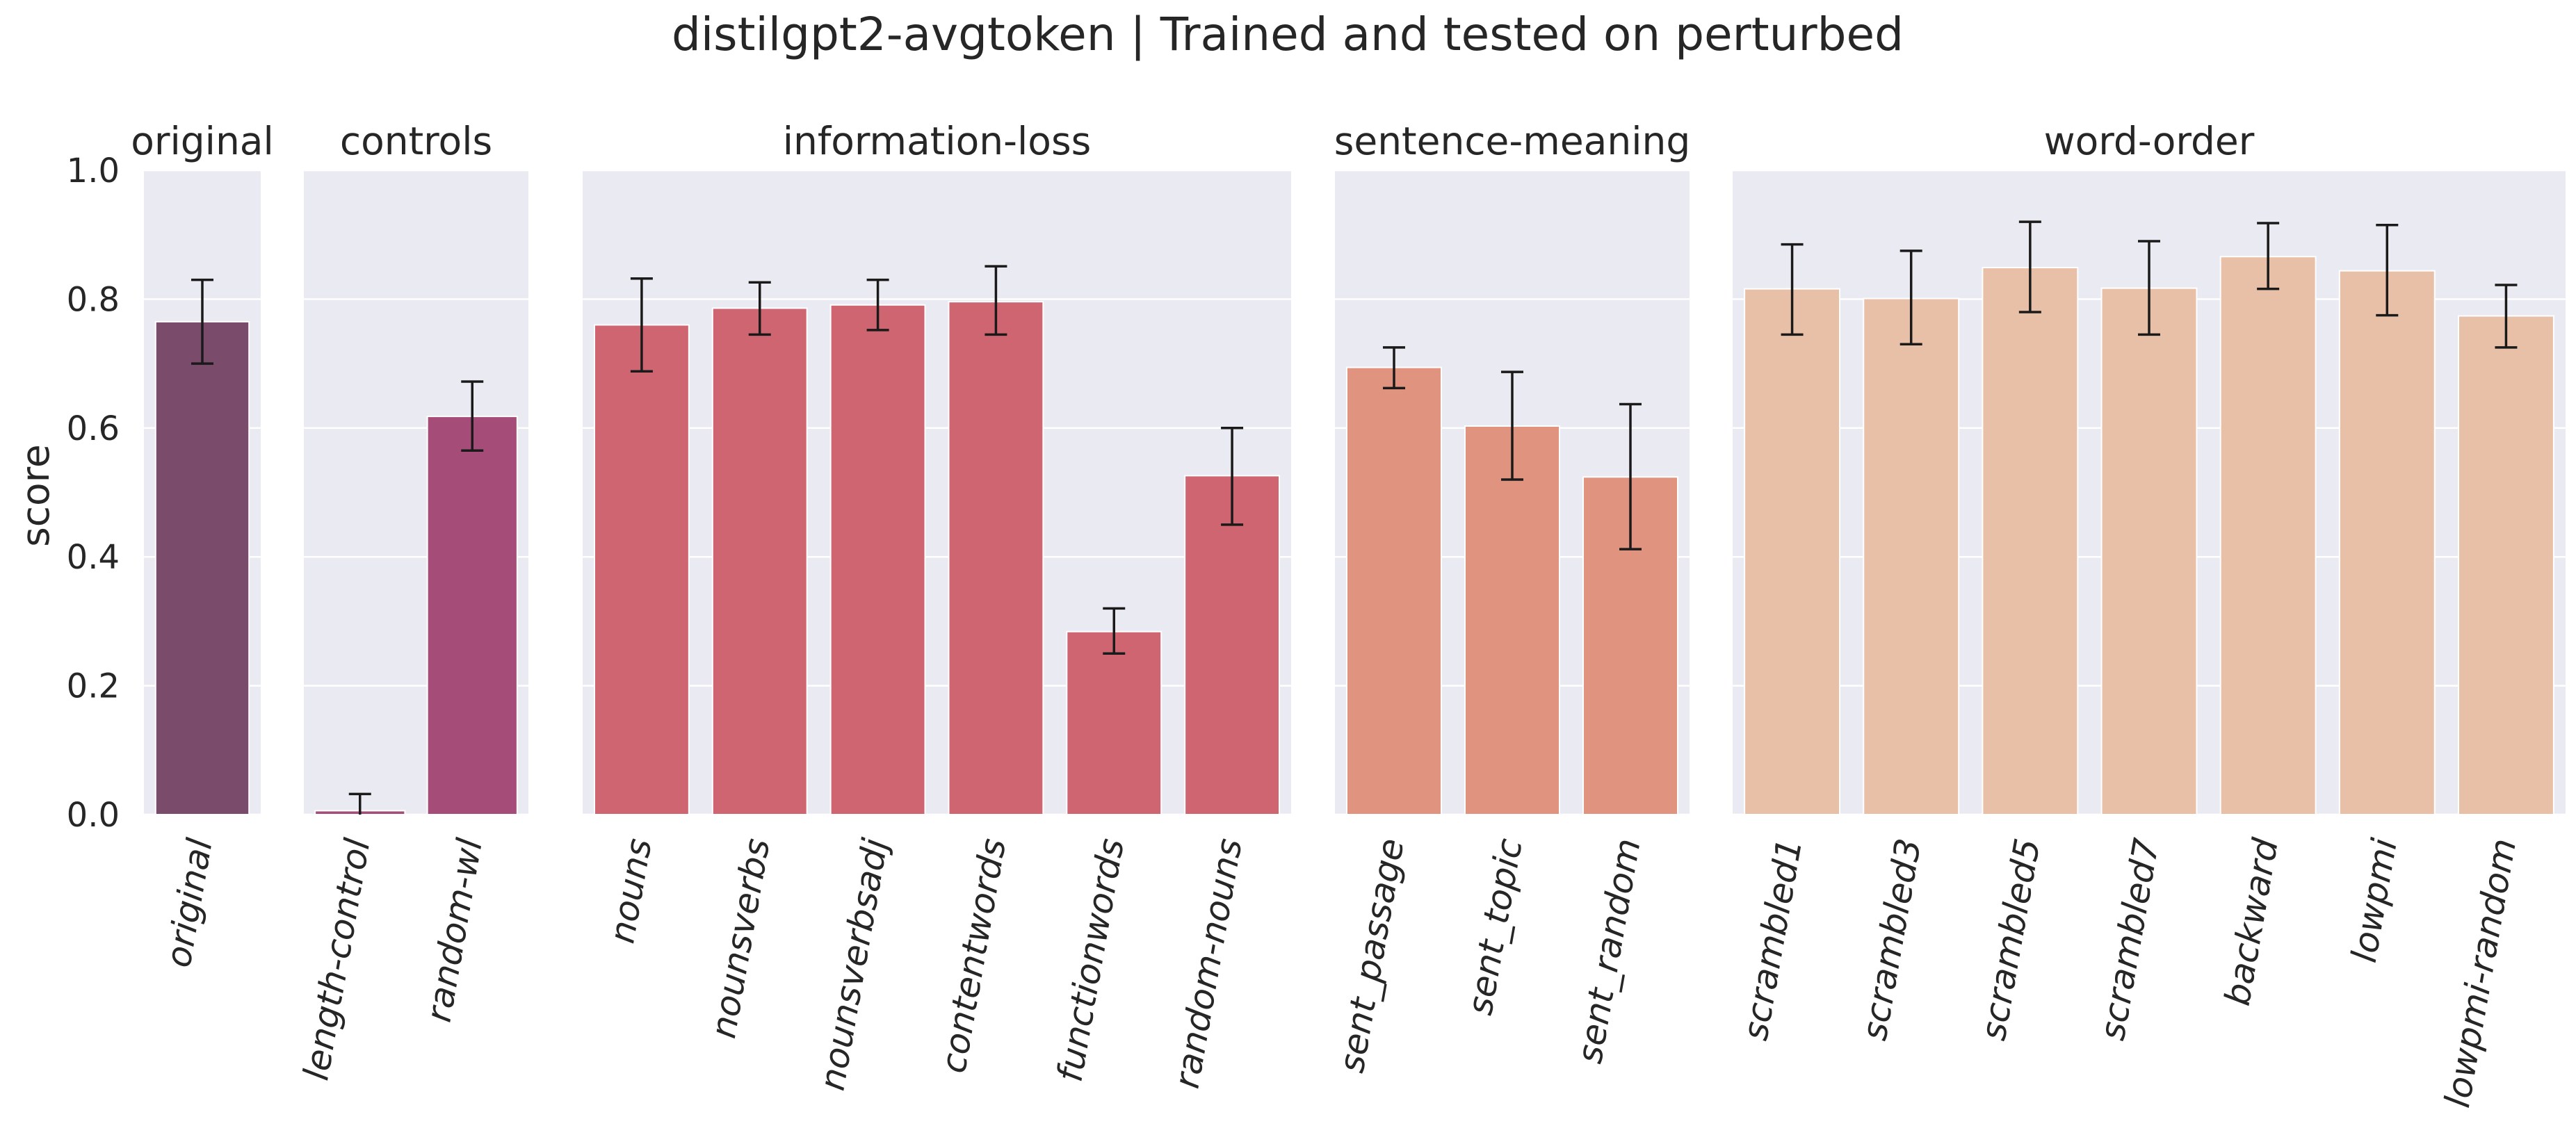 The image size is (2576, 1135). Describe the element at coordinates (1609, 950) in the screenshot. I see `x-tick-label: sent_random` at that location.